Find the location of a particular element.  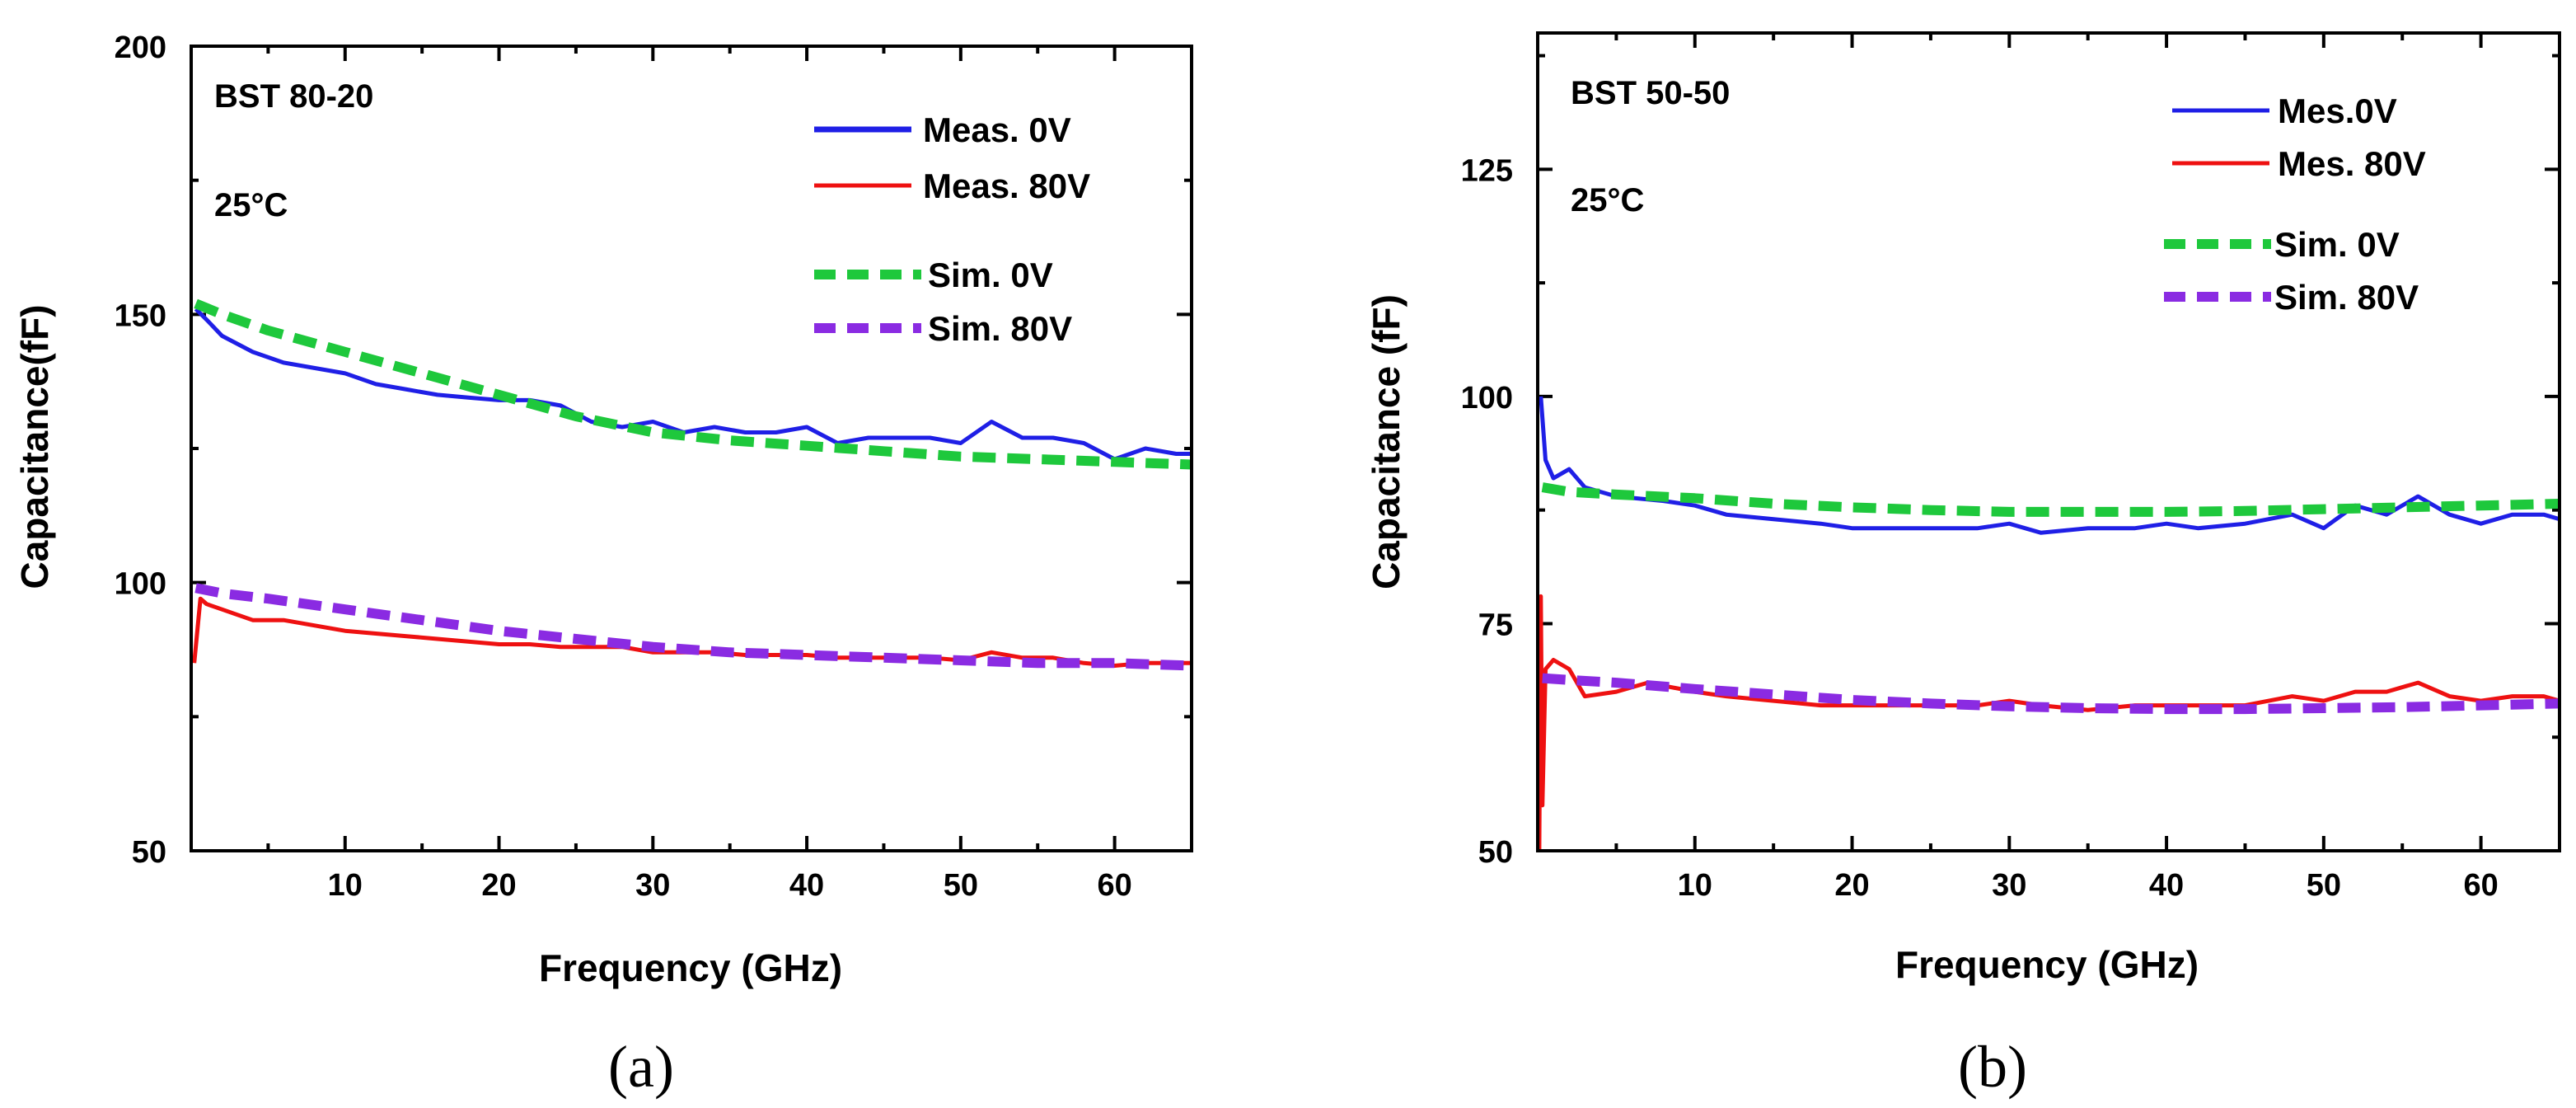

panel-b-legend-label-sim-80v: Sim. 80V is located at coordinates (2346, 297).